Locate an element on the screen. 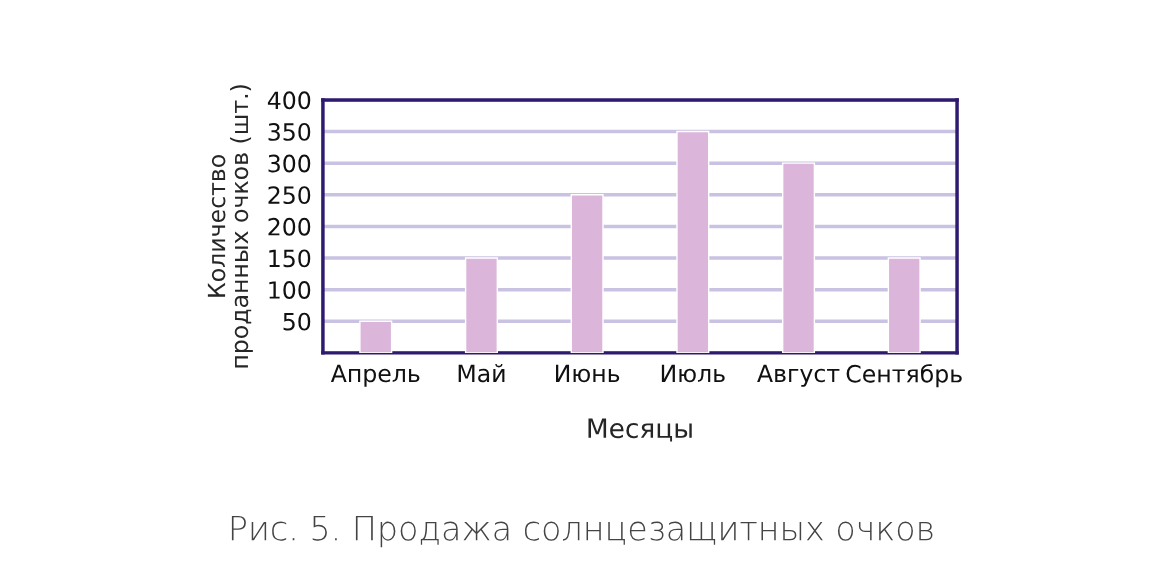 The image size is (1170, 571). y-tick-label: 400 is located at coordinates (289, 100).